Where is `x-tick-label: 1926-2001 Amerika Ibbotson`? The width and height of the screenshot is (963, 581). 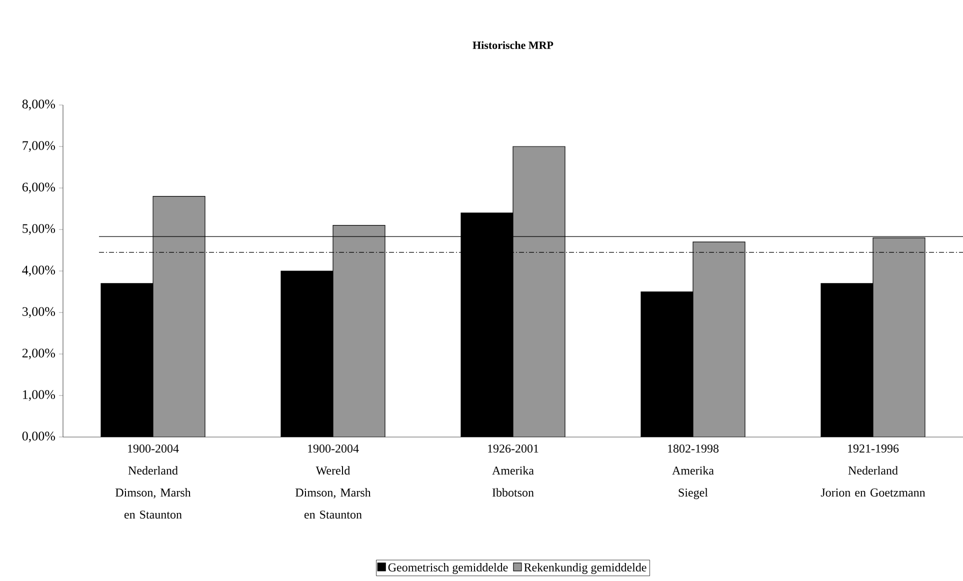 x-tick-label: 1926-2001 Amerika Ibbotson is located at coordinates (513, 470).